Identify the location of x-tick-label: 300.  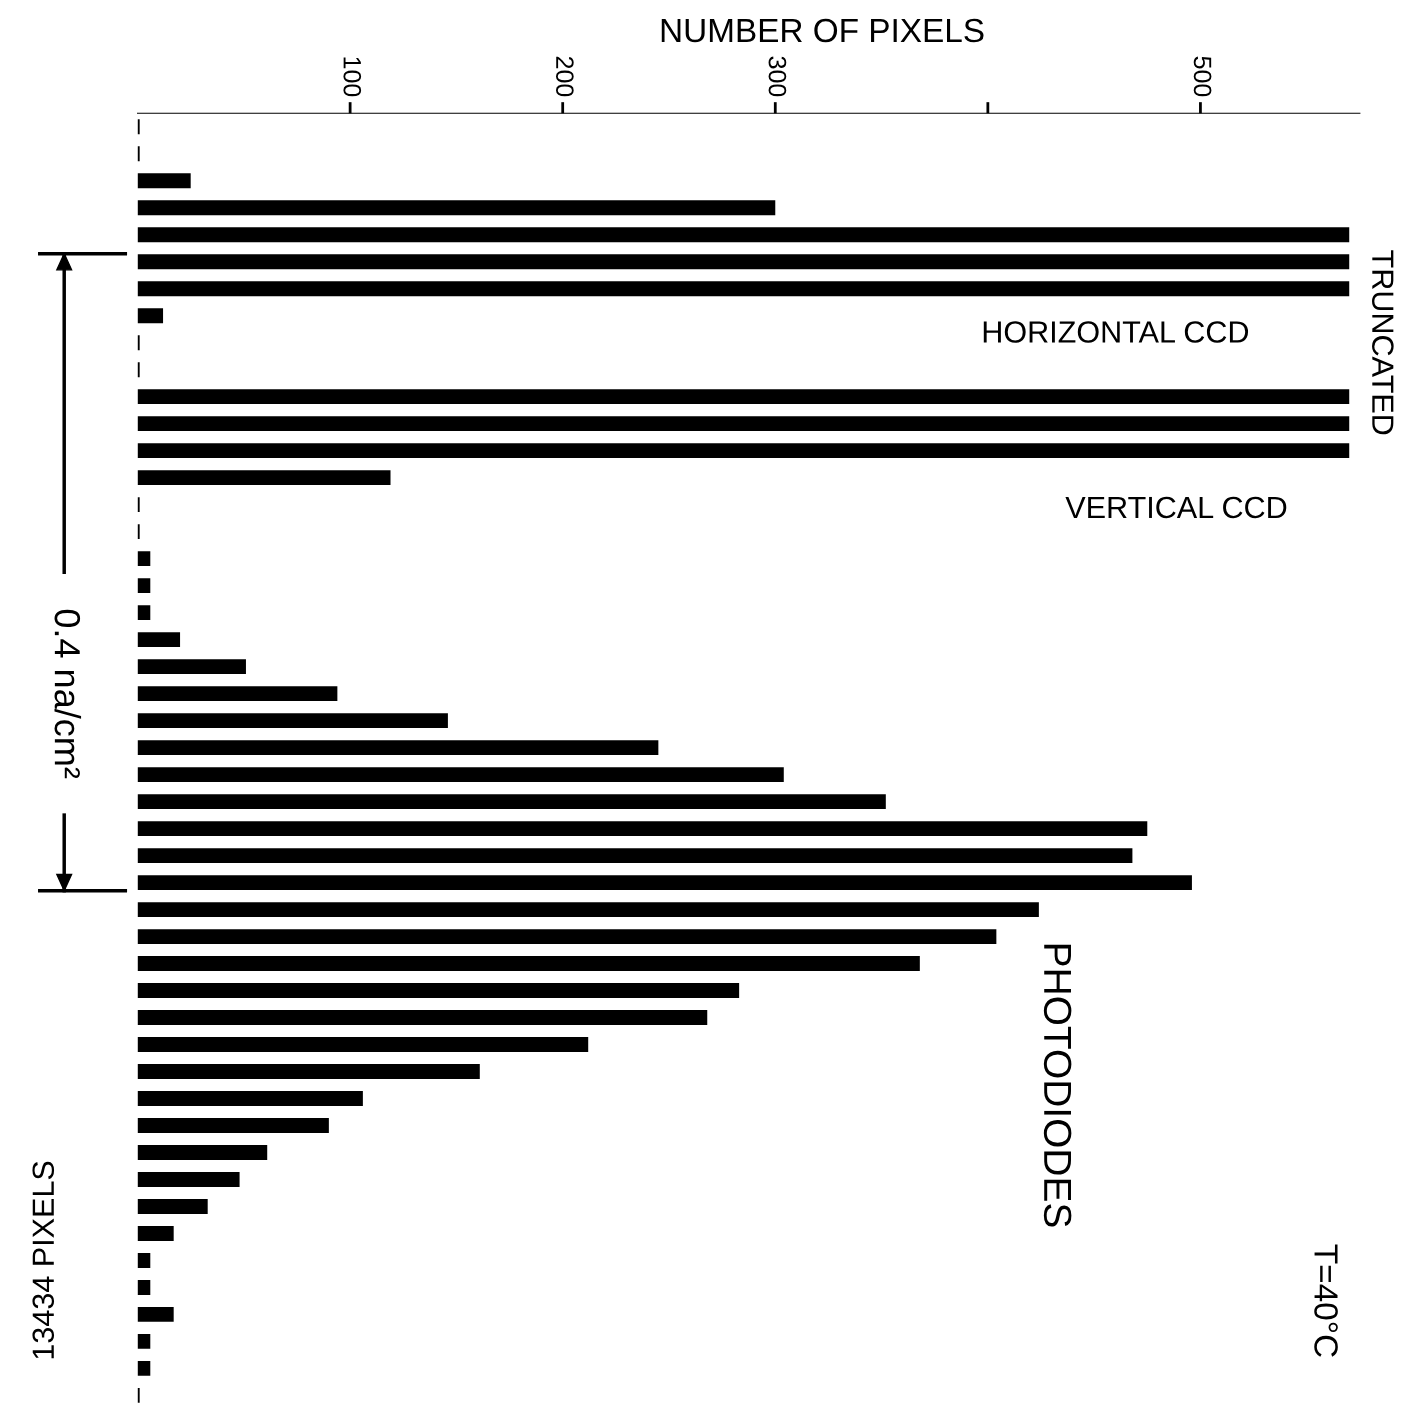
(777, 76).